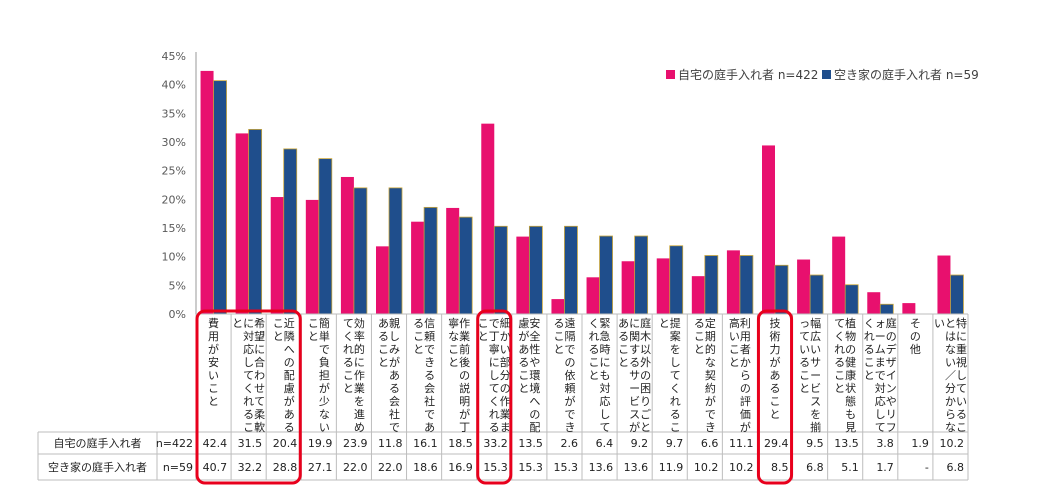 The width and height of the screenshot is (1042, 498). I want to click on category-label: 作業前後の説明が丁寧なこと, so click(459, 375).